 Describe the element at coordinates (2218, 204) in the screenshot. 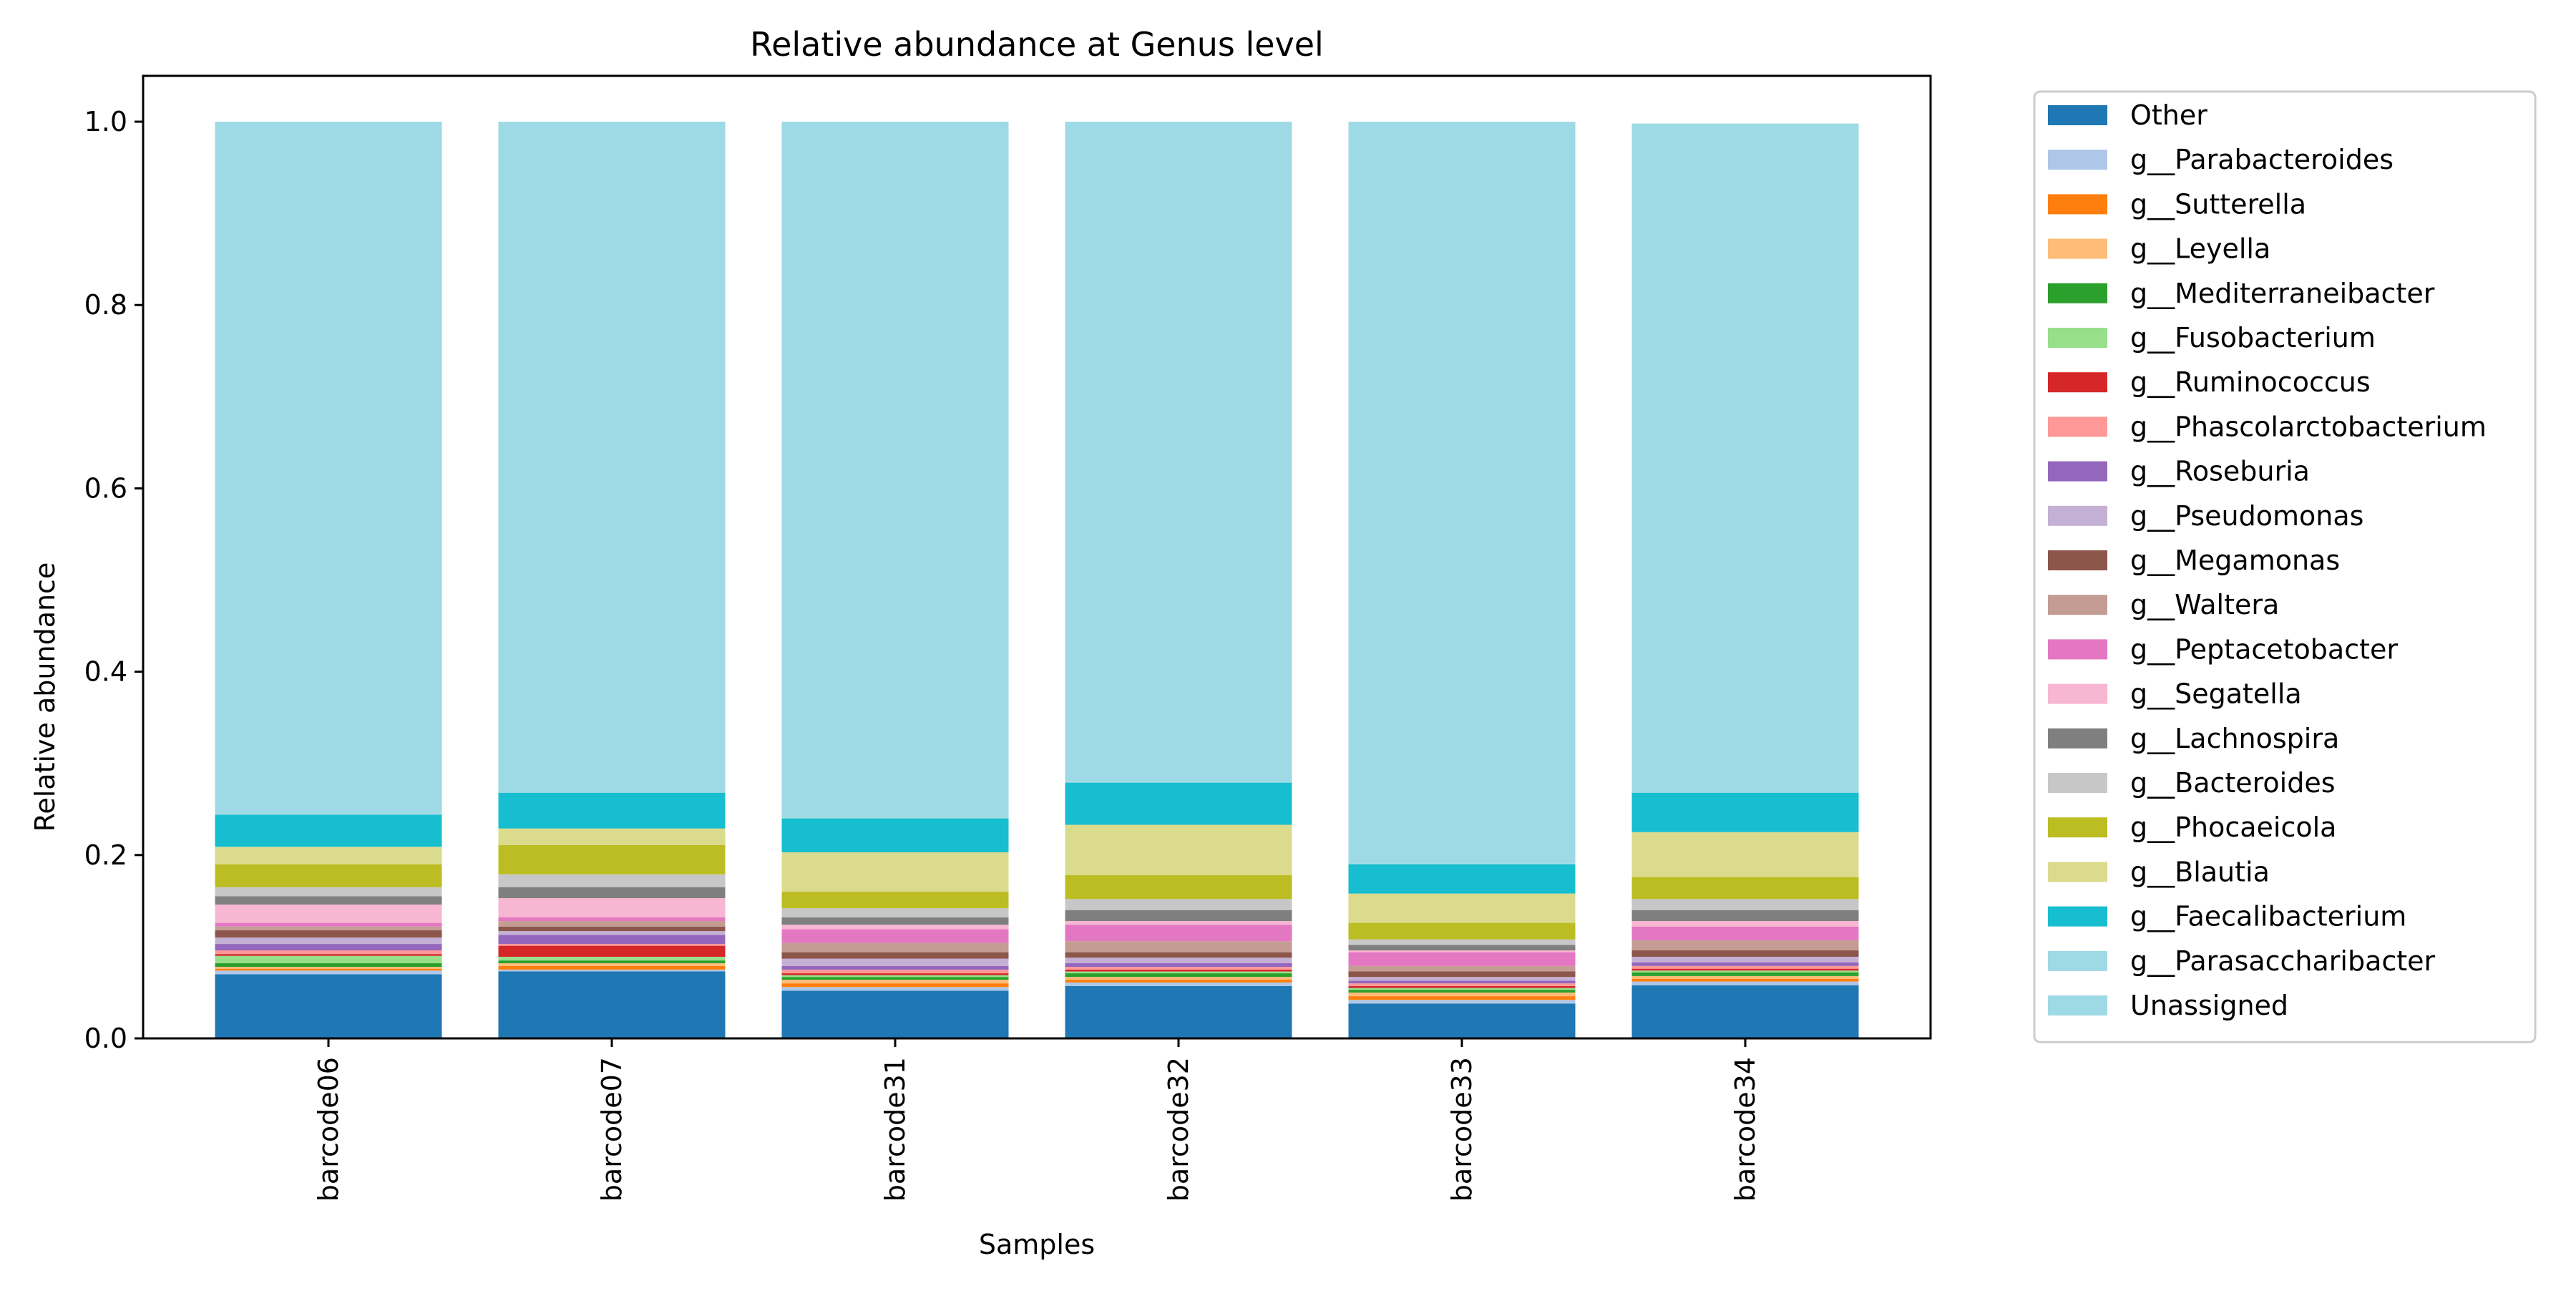

I see `legend-label: g__Sutterella` at that location.